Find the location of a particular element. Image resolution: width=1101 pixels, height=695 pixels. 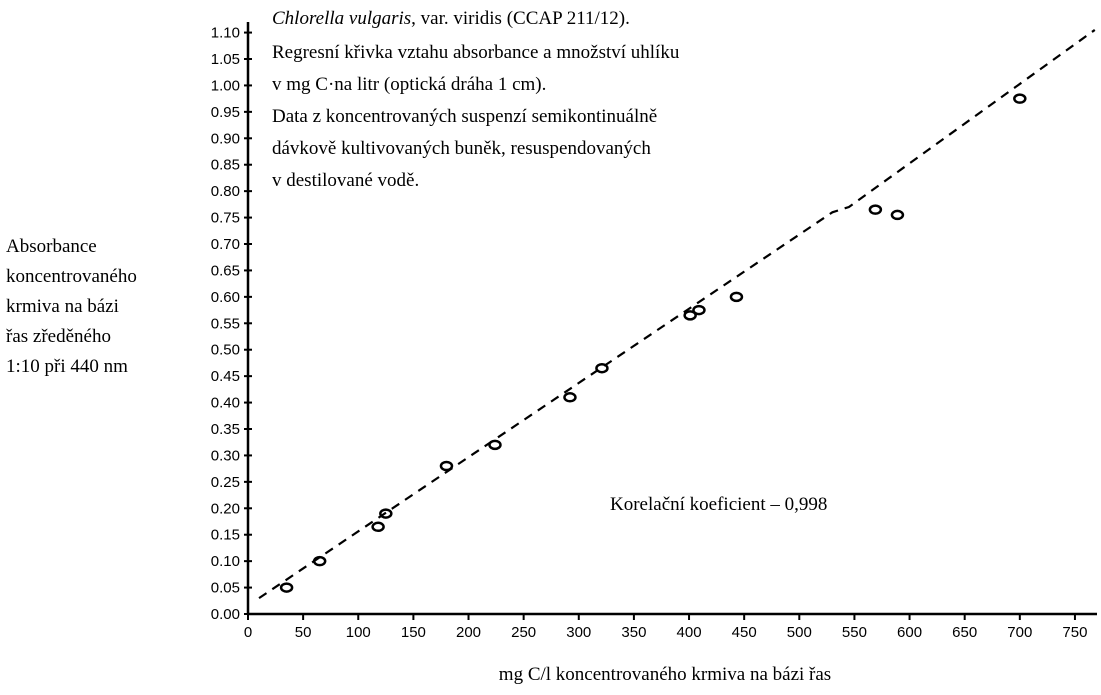

x-tick-label: 700 is located at coordinates (1019, 632).